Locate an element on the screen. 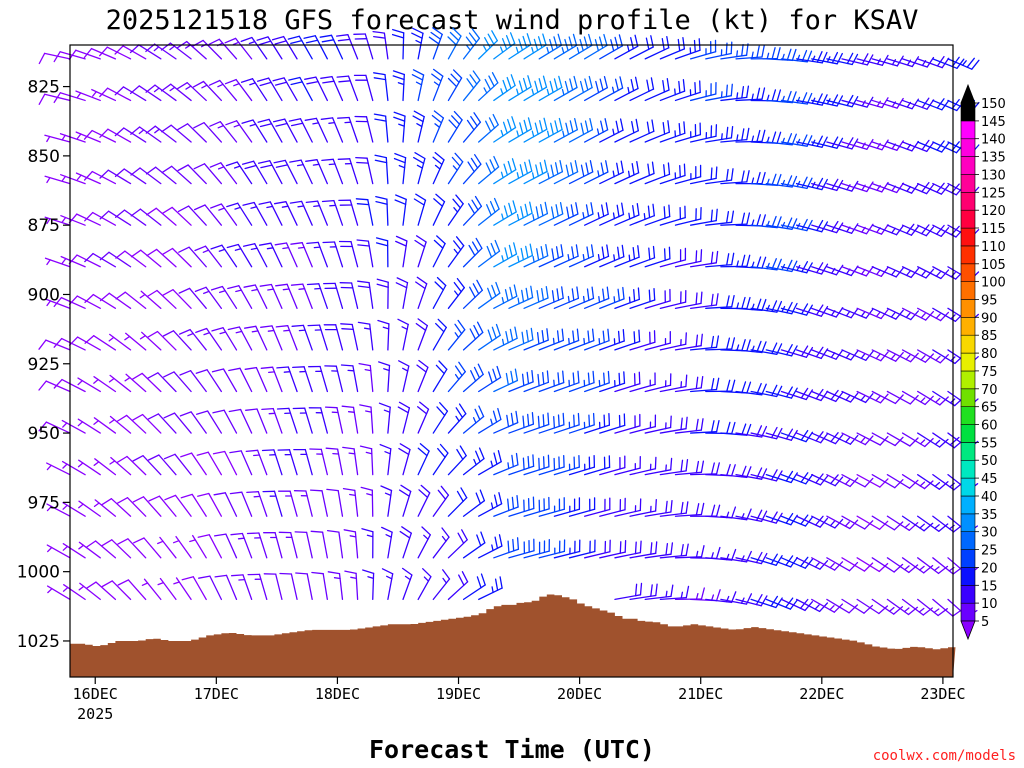 This screenshot has height=768, width=1024. colorbar-segment is located at coordinates (968, 201).